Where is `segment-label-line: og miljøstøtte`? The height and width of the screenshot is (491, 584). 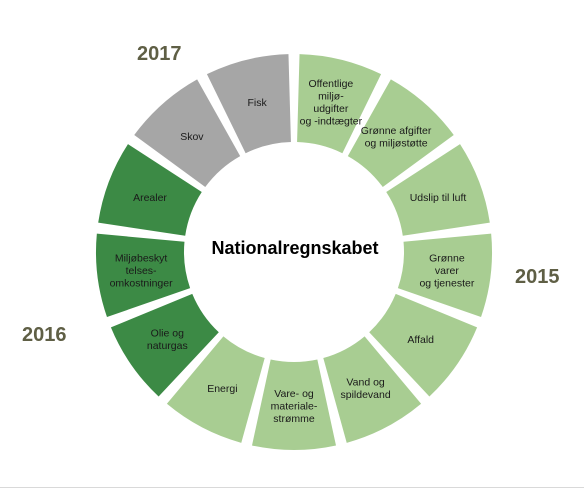
segment-label-line: og miljøstøtte is located at coordinates (396, 144).